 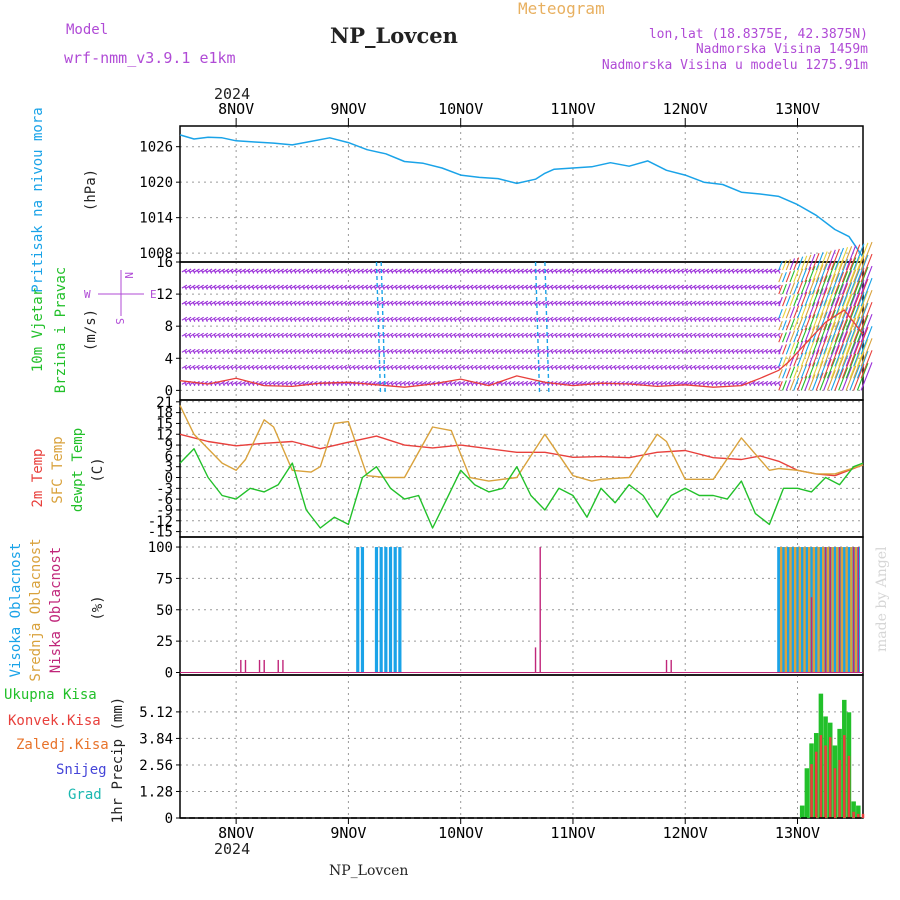 What do you see at coordinates (164, 295) in the screenshot?
I see `wind-tick-label-3: 12` at bounding box center [164, 295].